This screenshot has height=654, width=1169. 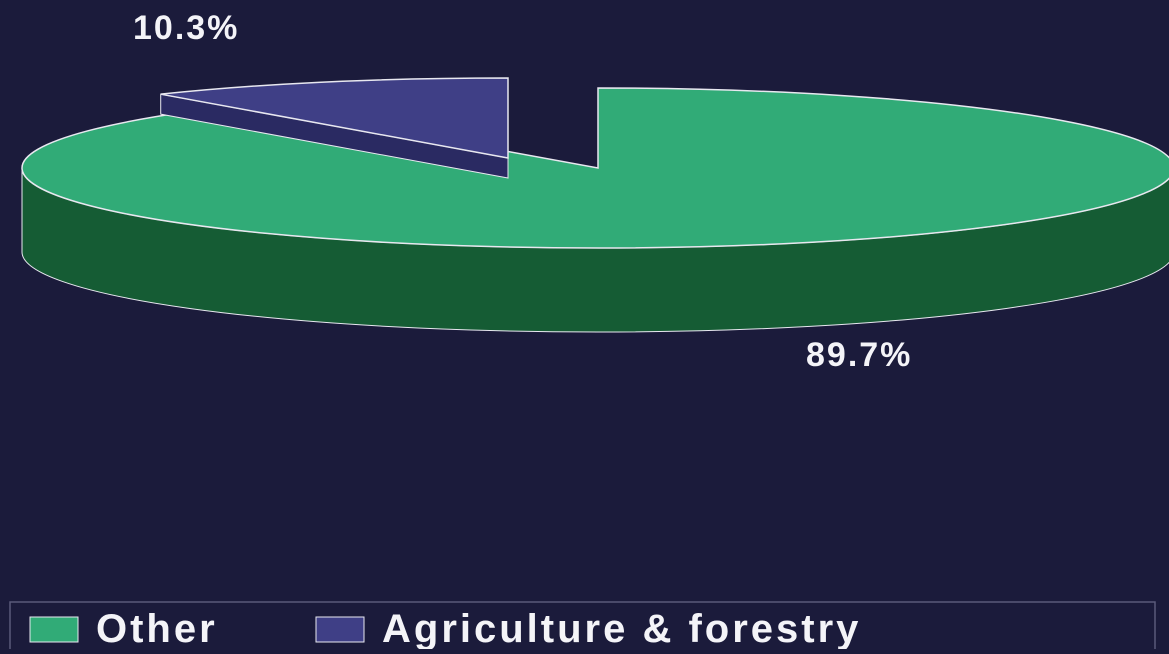 What do you see at coordinates (54, 629) in the screenshot?
I see `legend-swatch-other` at bounding box center [54, 629].